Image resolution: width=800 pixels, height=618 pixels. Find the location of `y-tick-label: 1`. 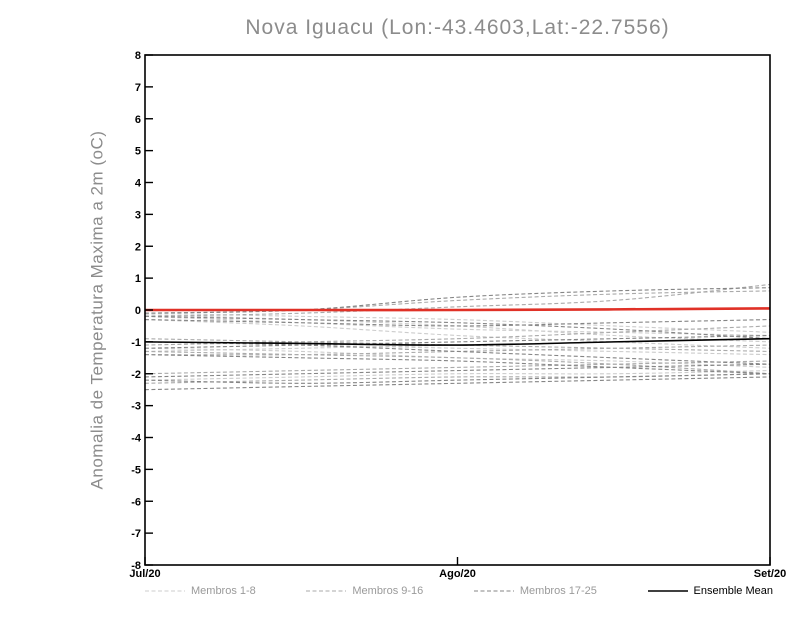

y-tick-label: 1 is located at coordinates (138, 279).